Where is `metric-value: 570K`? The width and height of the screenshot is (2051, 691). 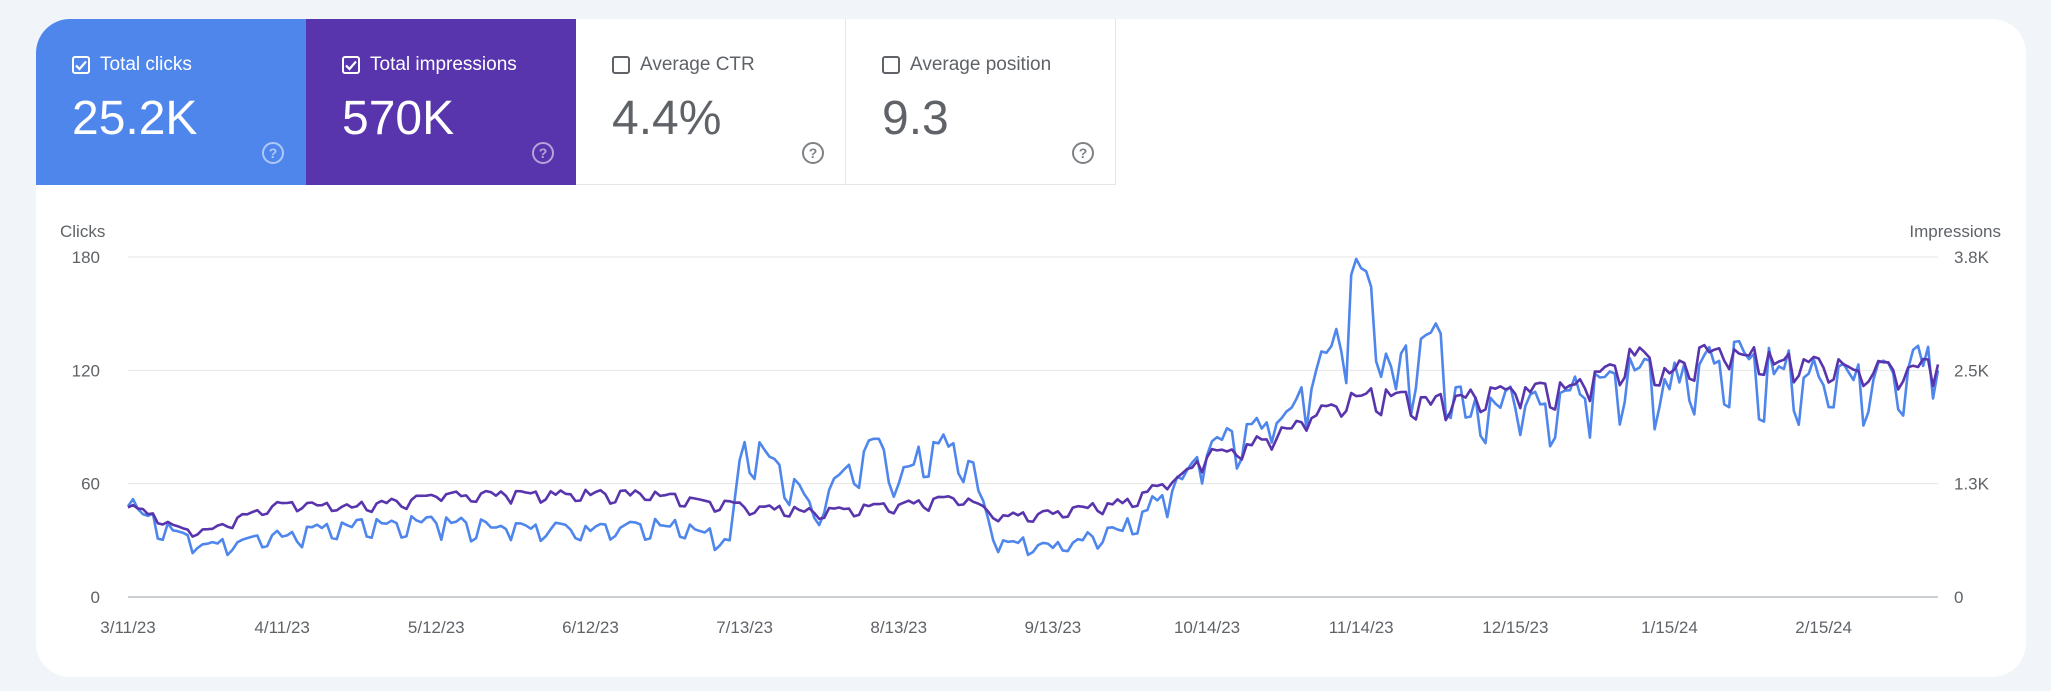
metric-value: 570K is located at coordinates (398, 118).